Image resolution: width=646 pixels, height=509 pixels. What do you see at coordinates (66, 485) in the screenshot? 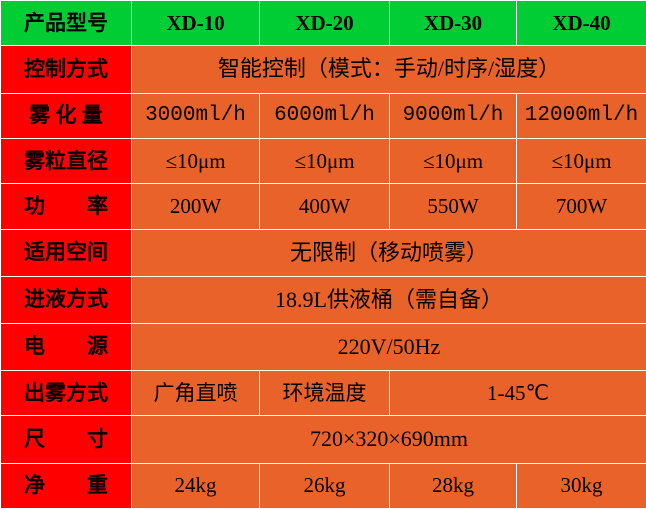
I see `row-label-net-weight: 净 重` at bounding box center [66, 485].